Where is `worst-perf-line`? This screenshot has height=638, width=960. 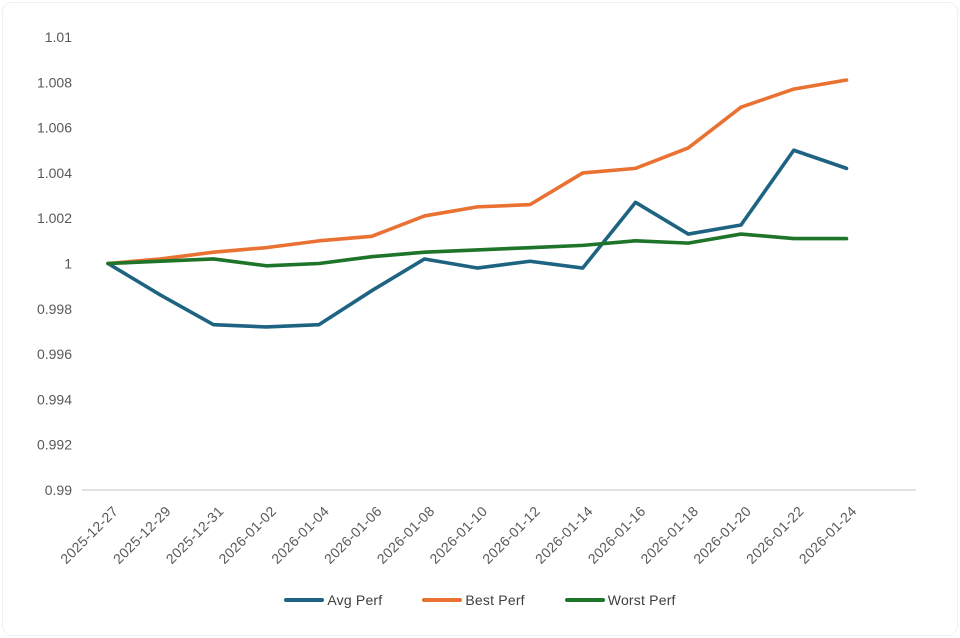 worst-perf-line is located at coordinates (477, 250).